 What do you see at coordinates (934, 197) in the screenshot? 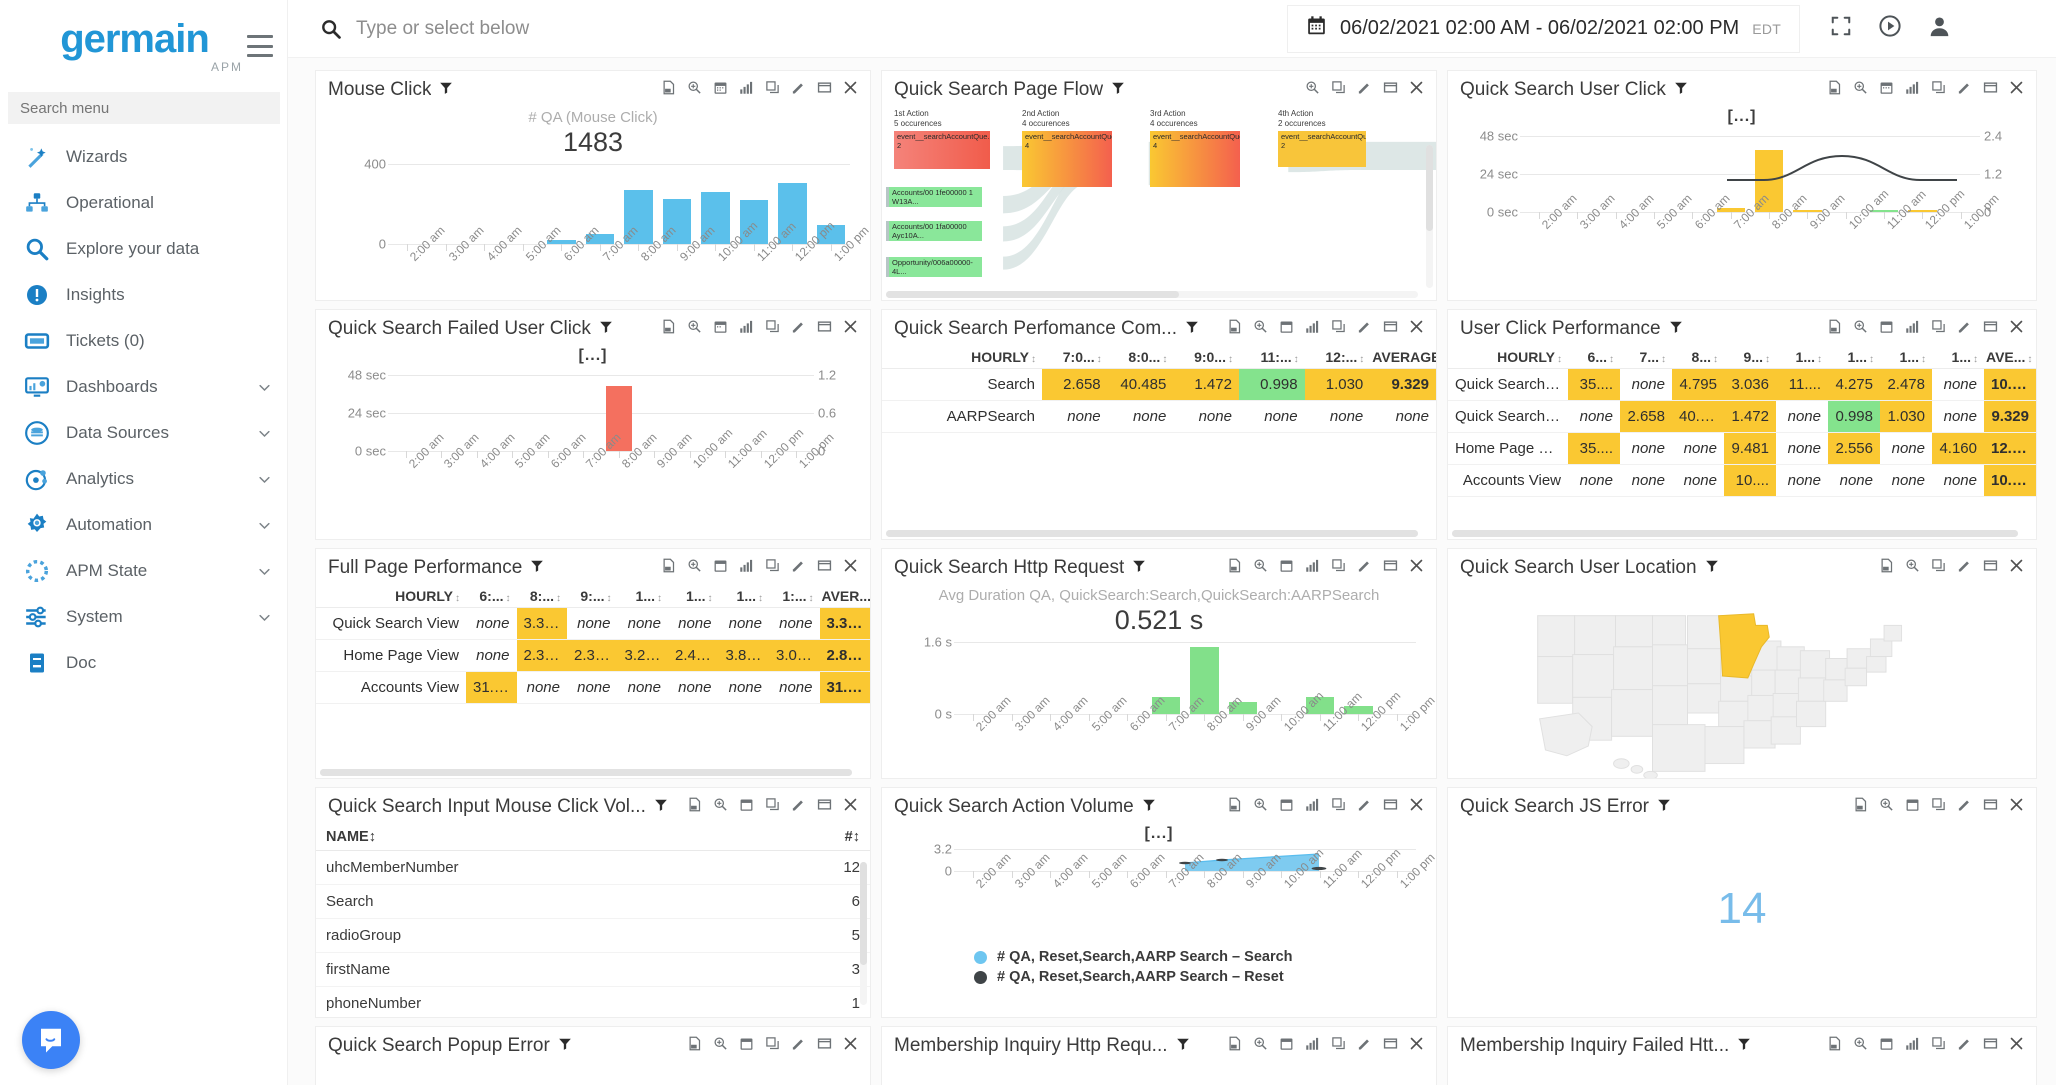
I see `sankey-node: Accounts/00 1fe00000 1 W13A...1` at bounding box center [934, 197].